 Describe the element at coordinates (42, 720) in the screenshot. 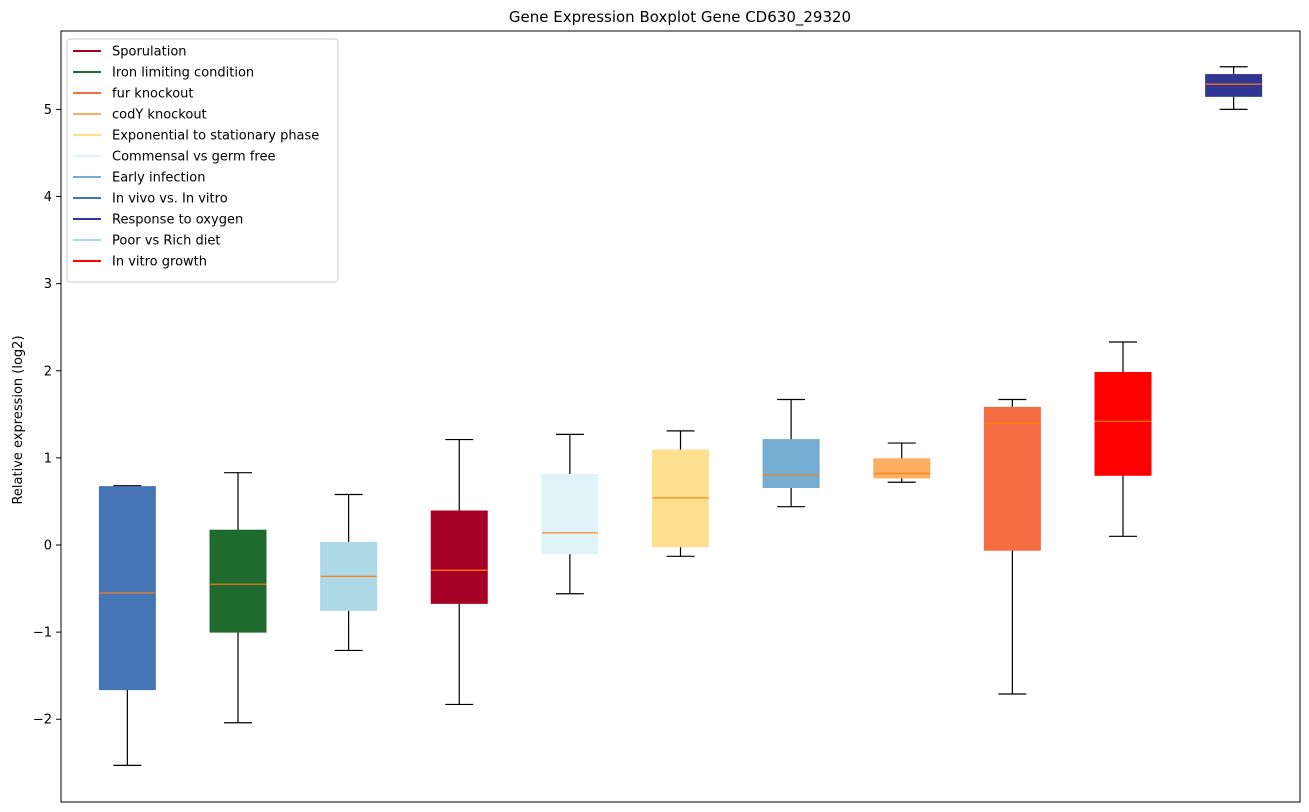

I see `y-tick-label: −2` at that location.